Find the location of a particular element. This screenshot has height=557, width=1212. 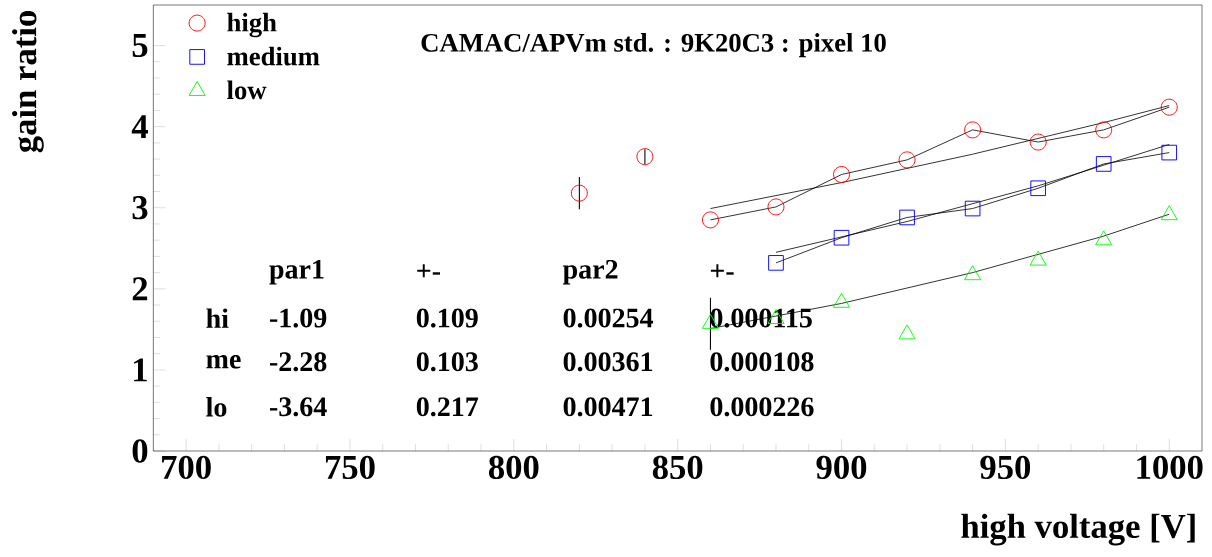

y-tick-label: 1 is located at coordinates (140, 370).